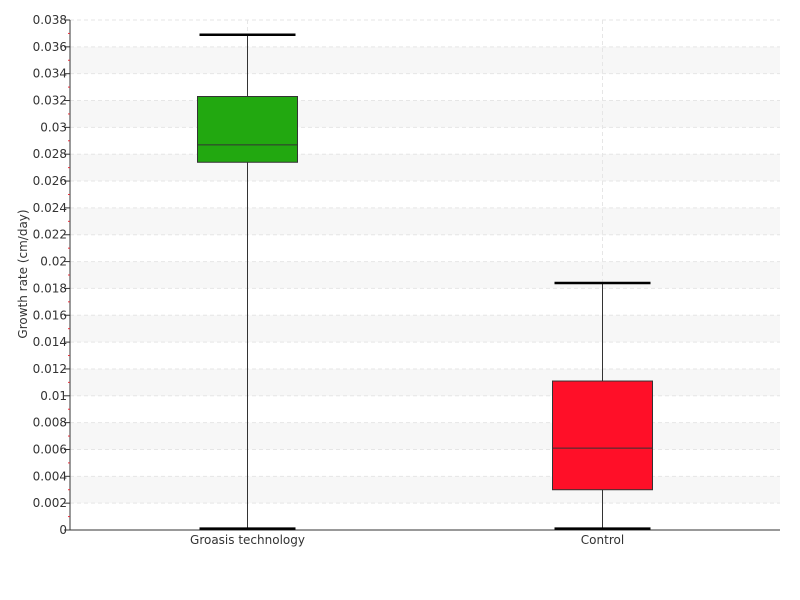 The width and height of the screenshot is (800, 600). What do you see at coordinates (50, 181) in the screenshot?
I see `y-tick-label: 0.026` at bounding box center [50, 181].